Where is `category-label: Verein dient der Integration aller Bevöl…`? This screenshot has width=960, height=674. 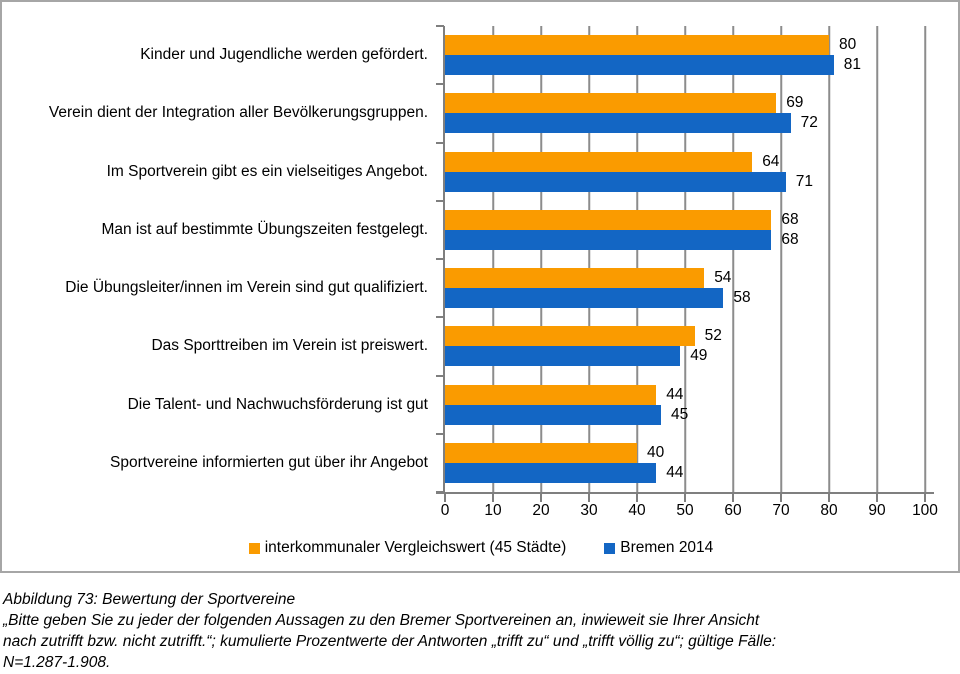 category-label: Verein dient der Integration aller Bevöl… is located at coordinates (238, 113).